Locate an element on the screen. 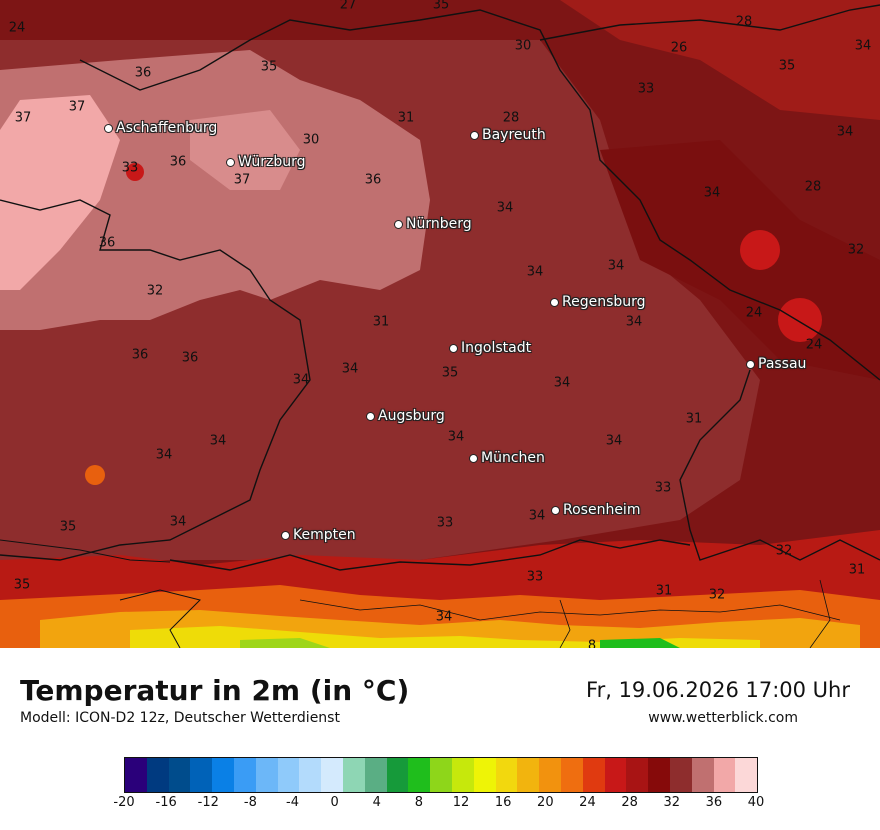  legend-tick-label: -4 is located at coordinates (293, 802).